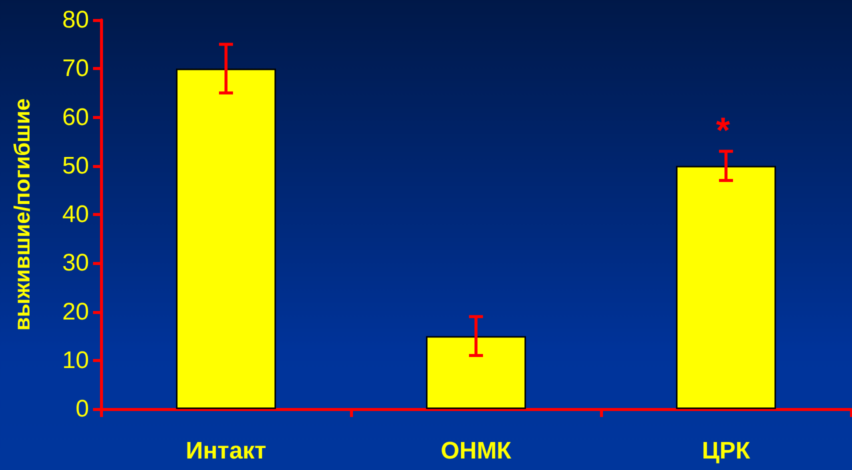 This screenshot has width=852, height=470. I want to click on y-tick-label: 80, so click(75, 20).